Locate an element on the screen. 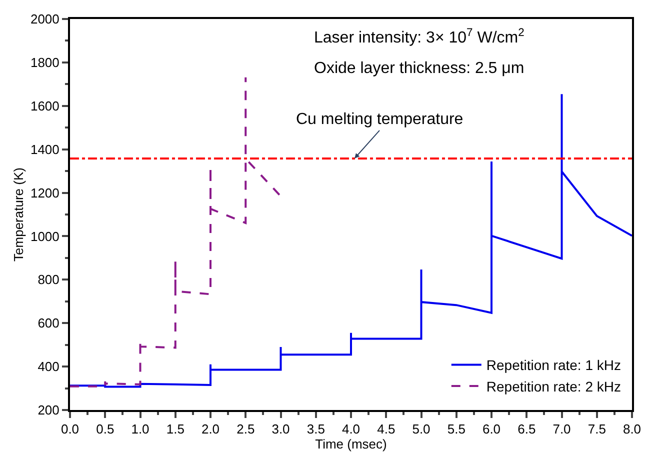 The image size is (653, 462). y-tick-label: 1600 is located at coordinates (45, 106).